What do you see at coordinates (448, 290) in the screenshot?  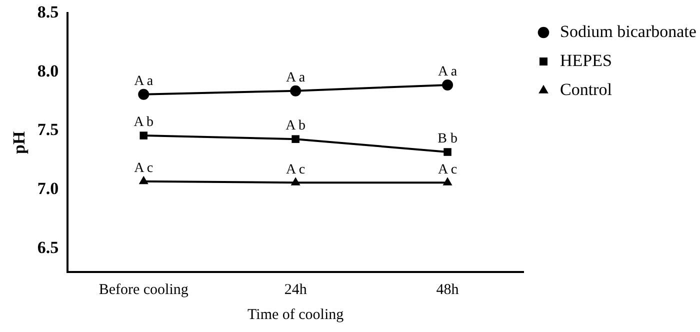 I see `x-tick-label: 48h` at bounding box center [448, 290].